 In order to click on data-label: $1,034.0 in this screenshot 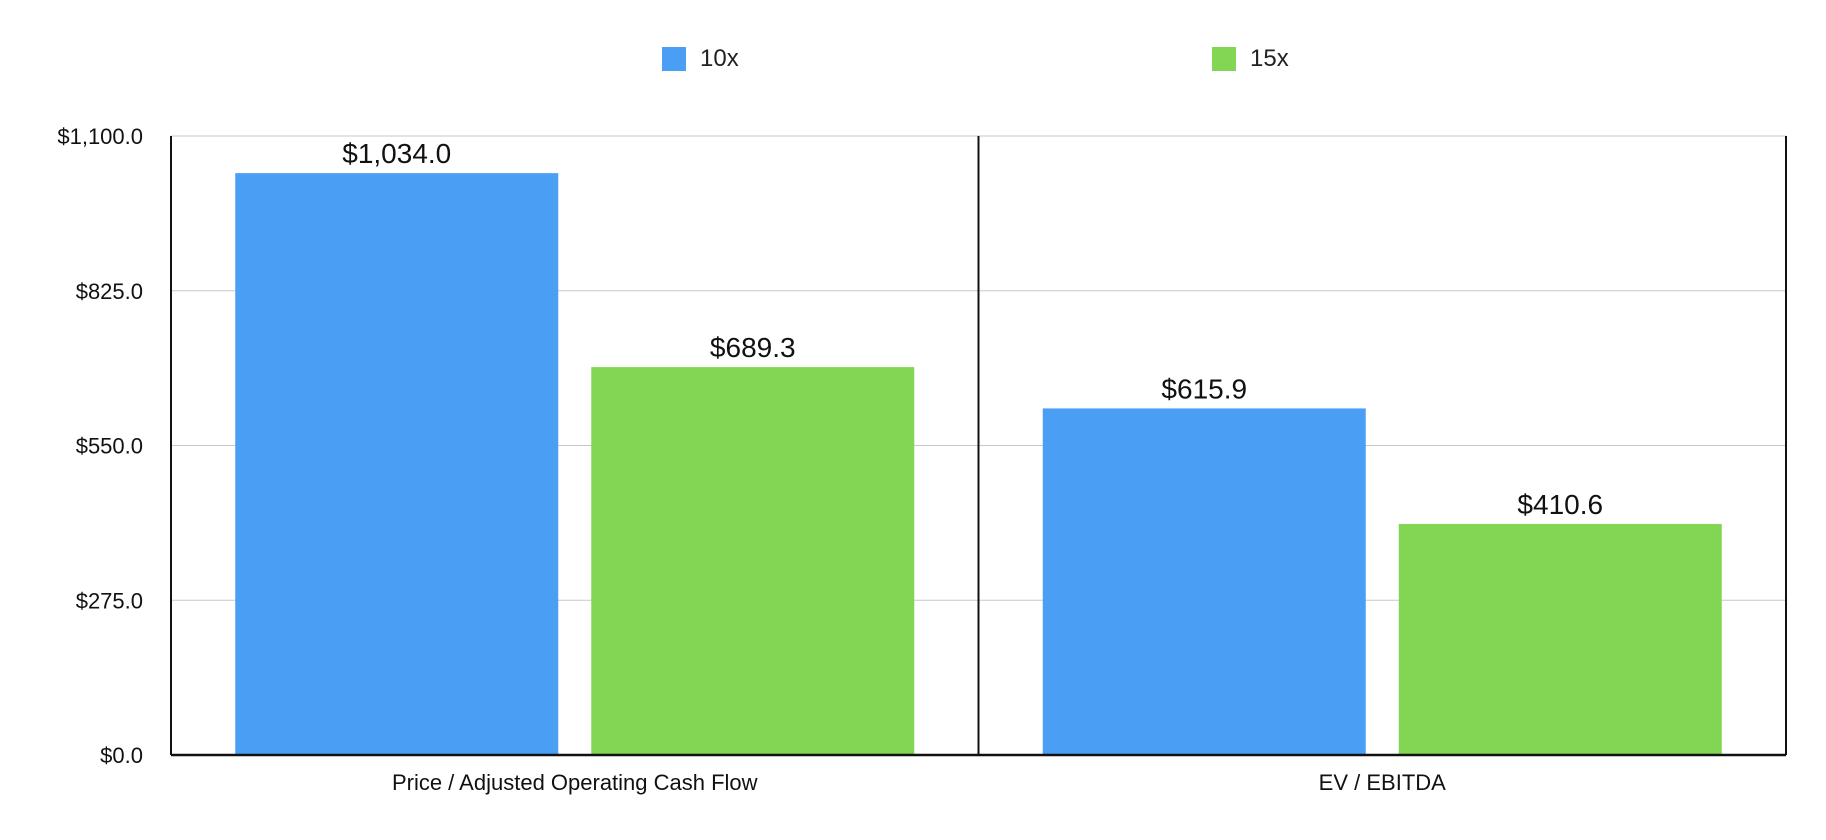, I will do `click(396, 153)`.